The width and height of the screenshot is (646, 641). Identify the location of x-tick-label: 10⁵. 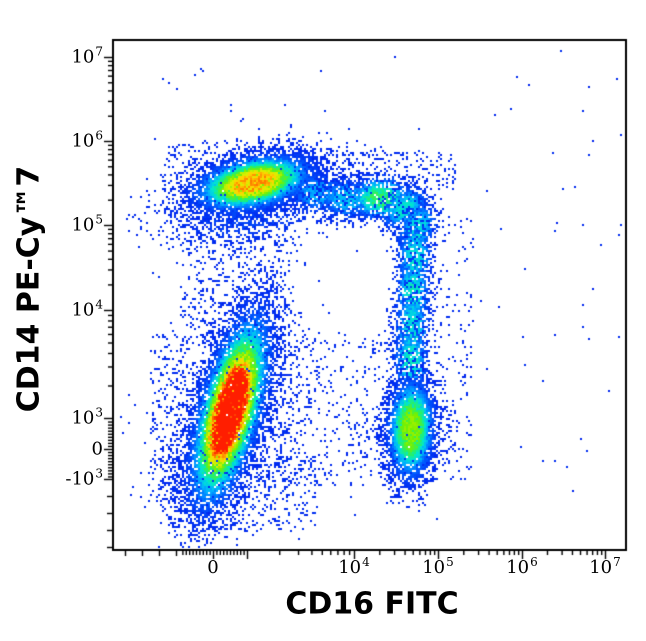
(438, 566).